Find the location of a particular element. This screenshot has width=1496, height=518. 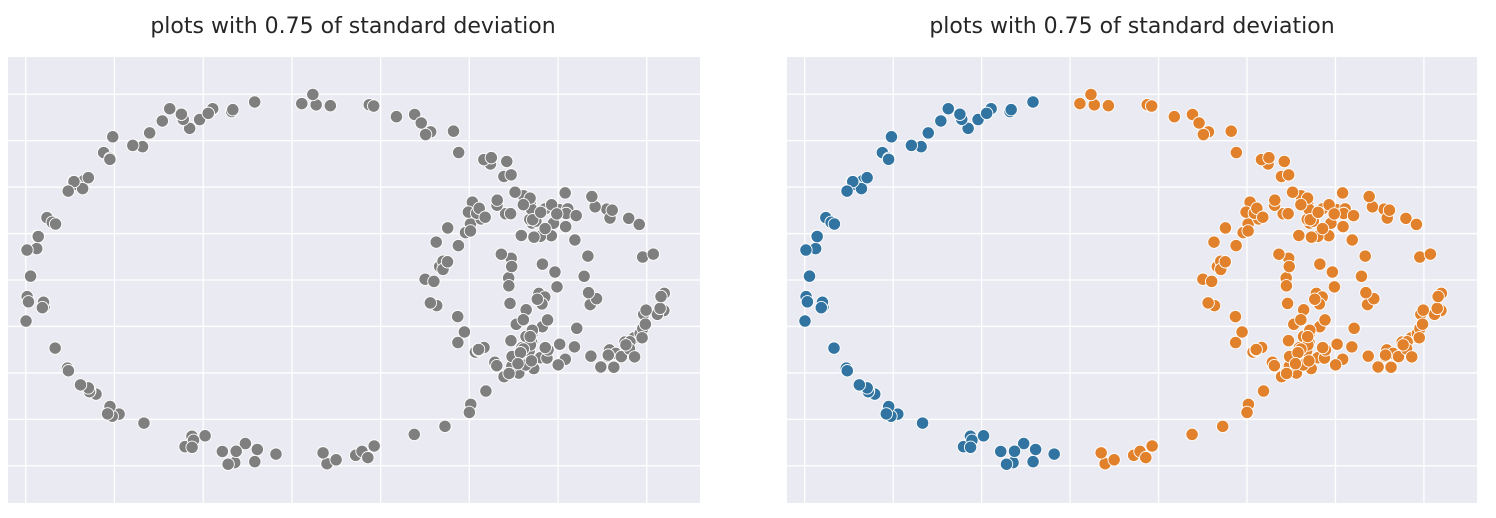

left-chart-title: plots with 0.75 of standard deviation is located at coordinates (353, 26).